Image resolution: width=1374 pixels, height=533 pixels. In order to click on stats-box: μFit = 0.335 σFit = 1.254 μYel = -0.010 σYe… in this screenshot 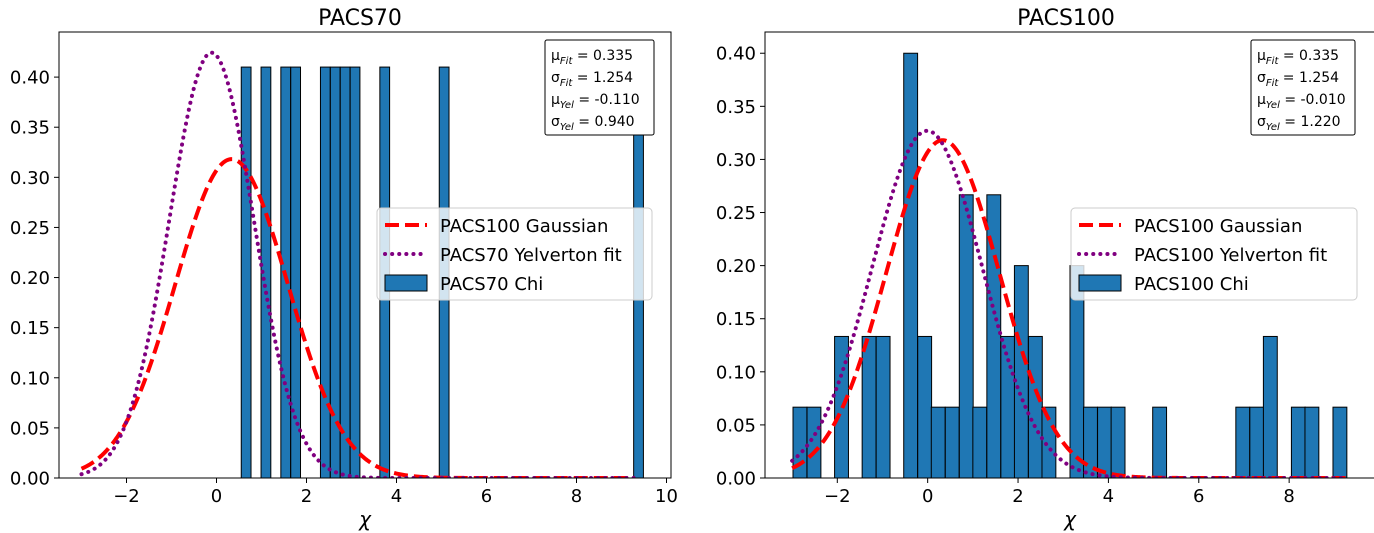, I will do `click(1303, 87)`.